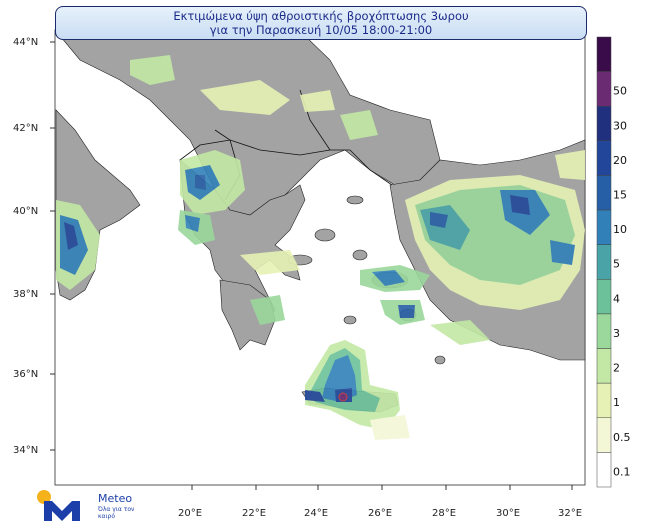 Image resolution: width=645 pixels, height=527 pixels. I want to click on precip-legend: 50 30 20 15 10 5 4 3 2 1 0.5 0.1, so click(613, 262).